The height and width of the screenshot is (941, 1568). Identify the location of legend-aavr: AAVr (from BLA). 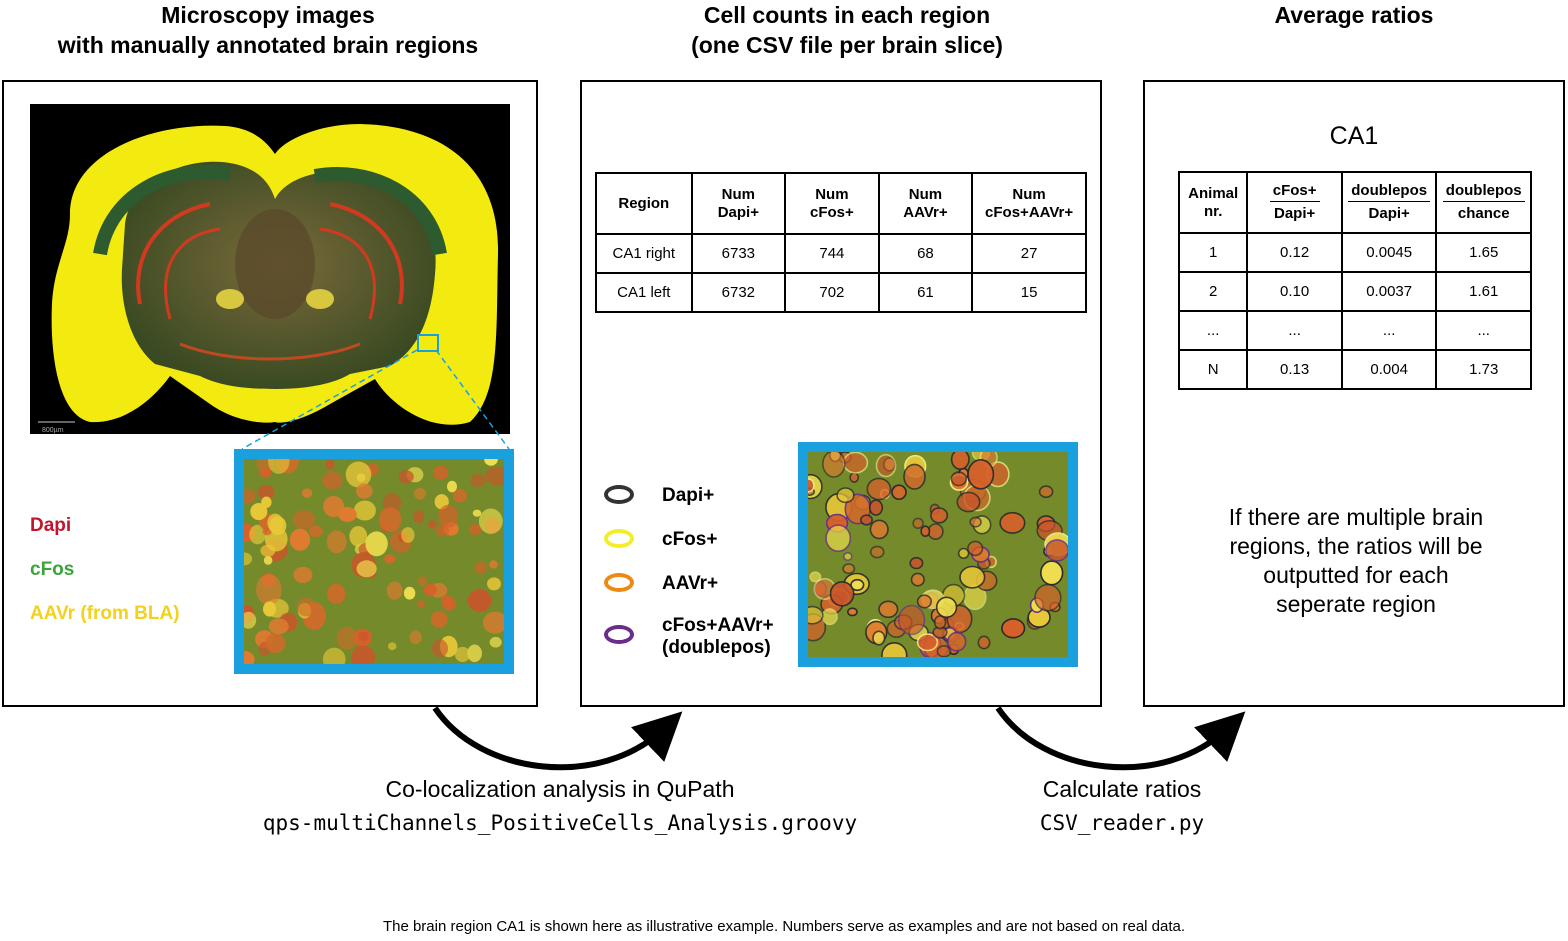
(105, 613).